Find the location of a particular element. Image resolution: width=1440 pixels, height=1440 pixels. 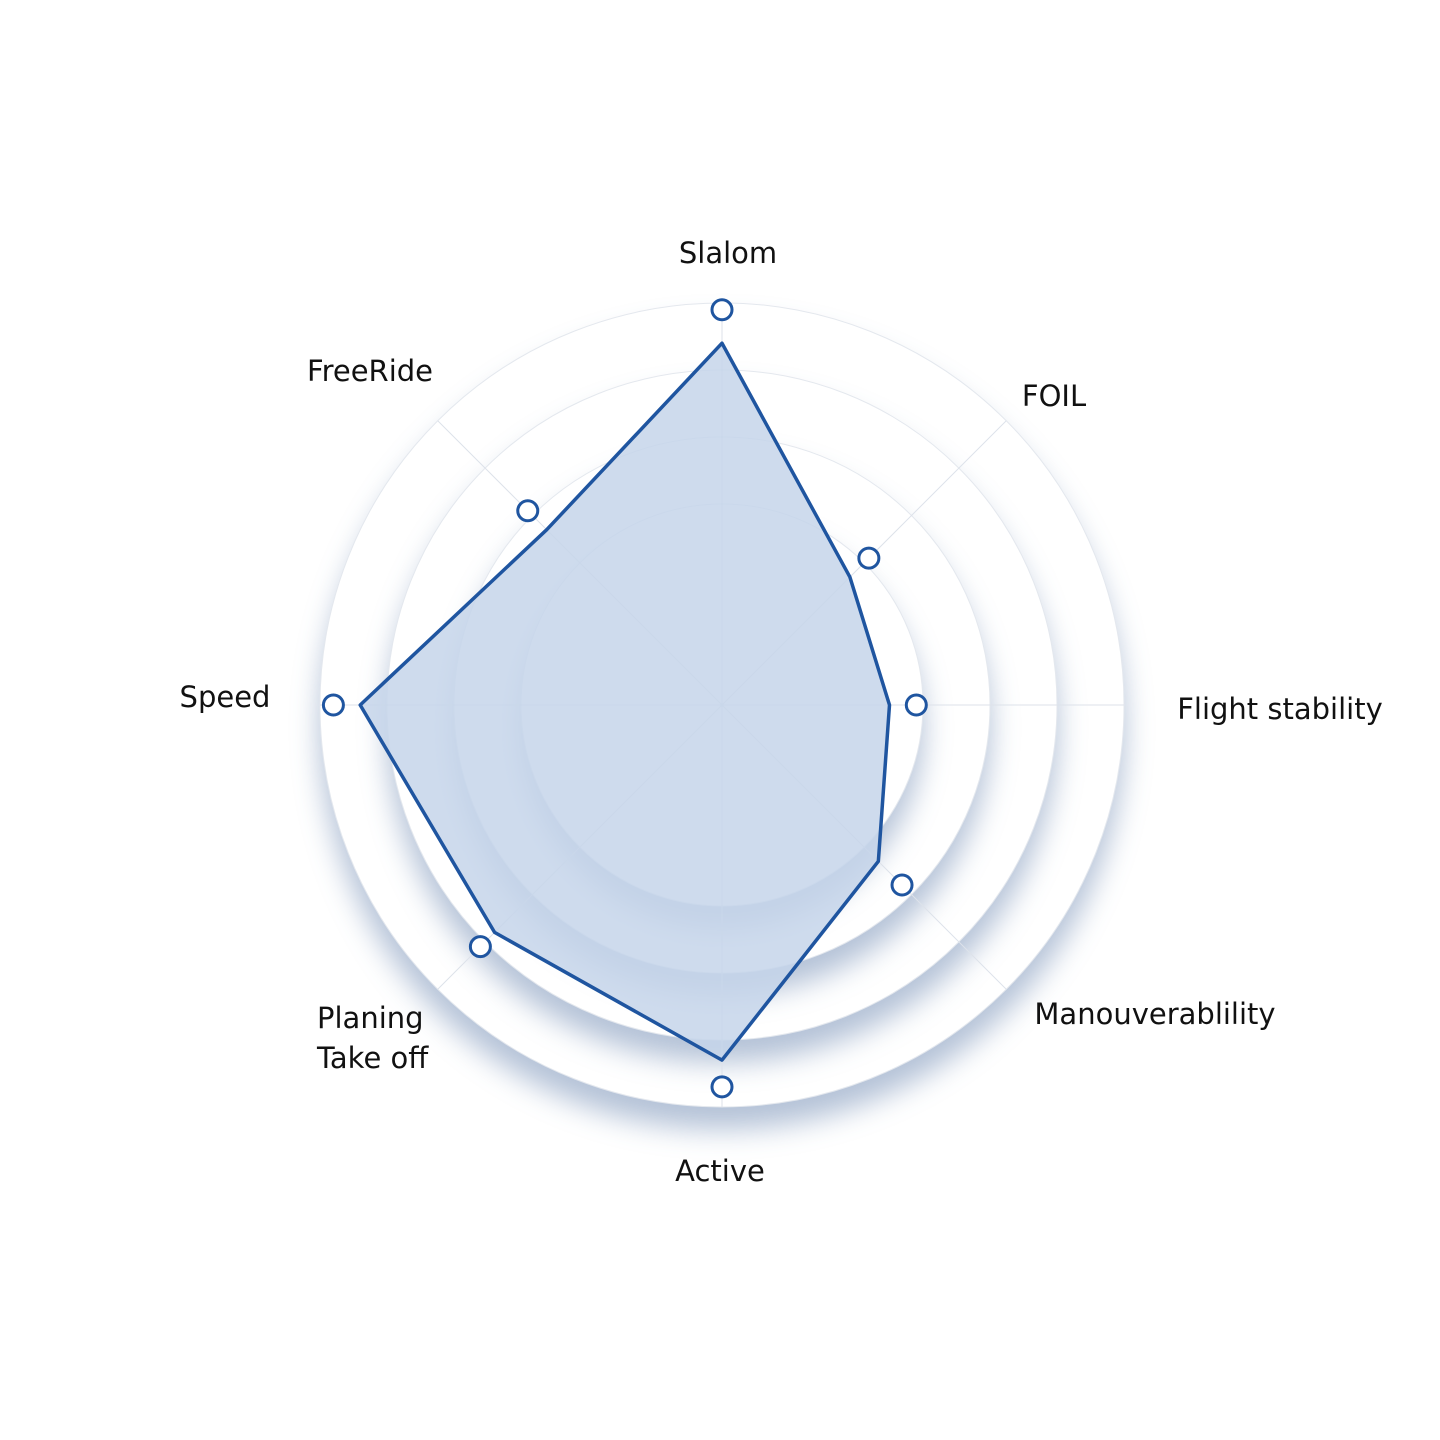

axis-label: Manouverablility is located at coordinates (1155, 1014).